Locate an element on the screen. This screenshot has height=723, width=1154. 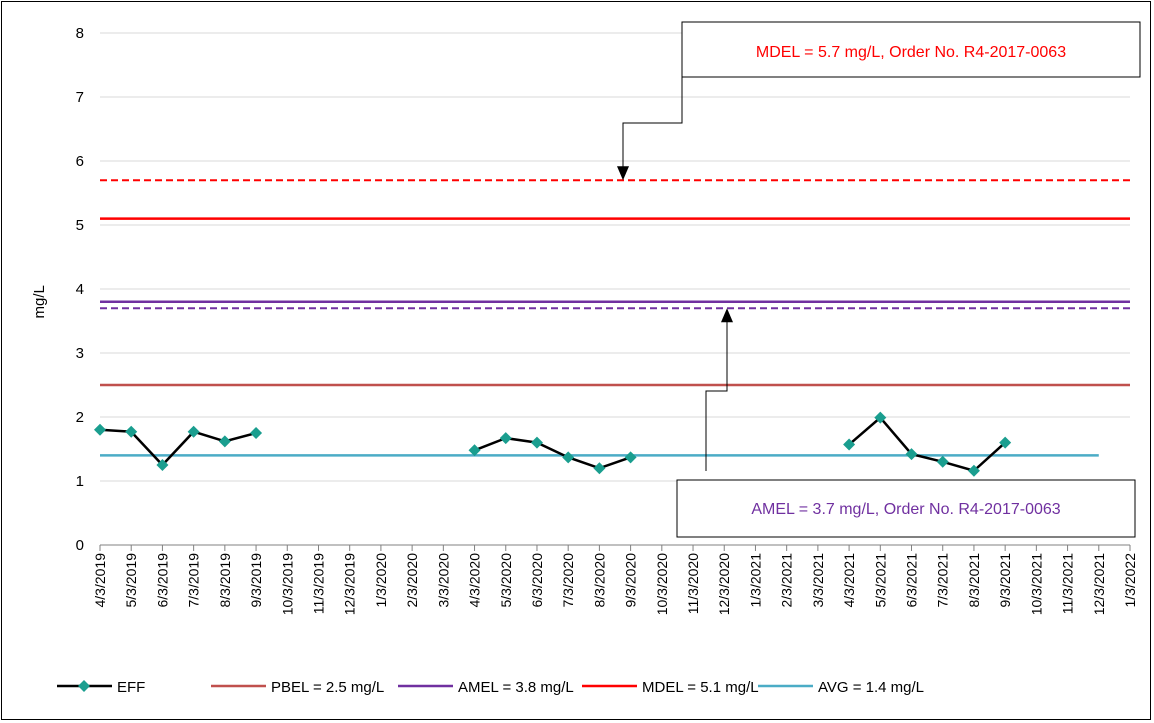
amel-arrow-line is located at coordinates (716, 392).